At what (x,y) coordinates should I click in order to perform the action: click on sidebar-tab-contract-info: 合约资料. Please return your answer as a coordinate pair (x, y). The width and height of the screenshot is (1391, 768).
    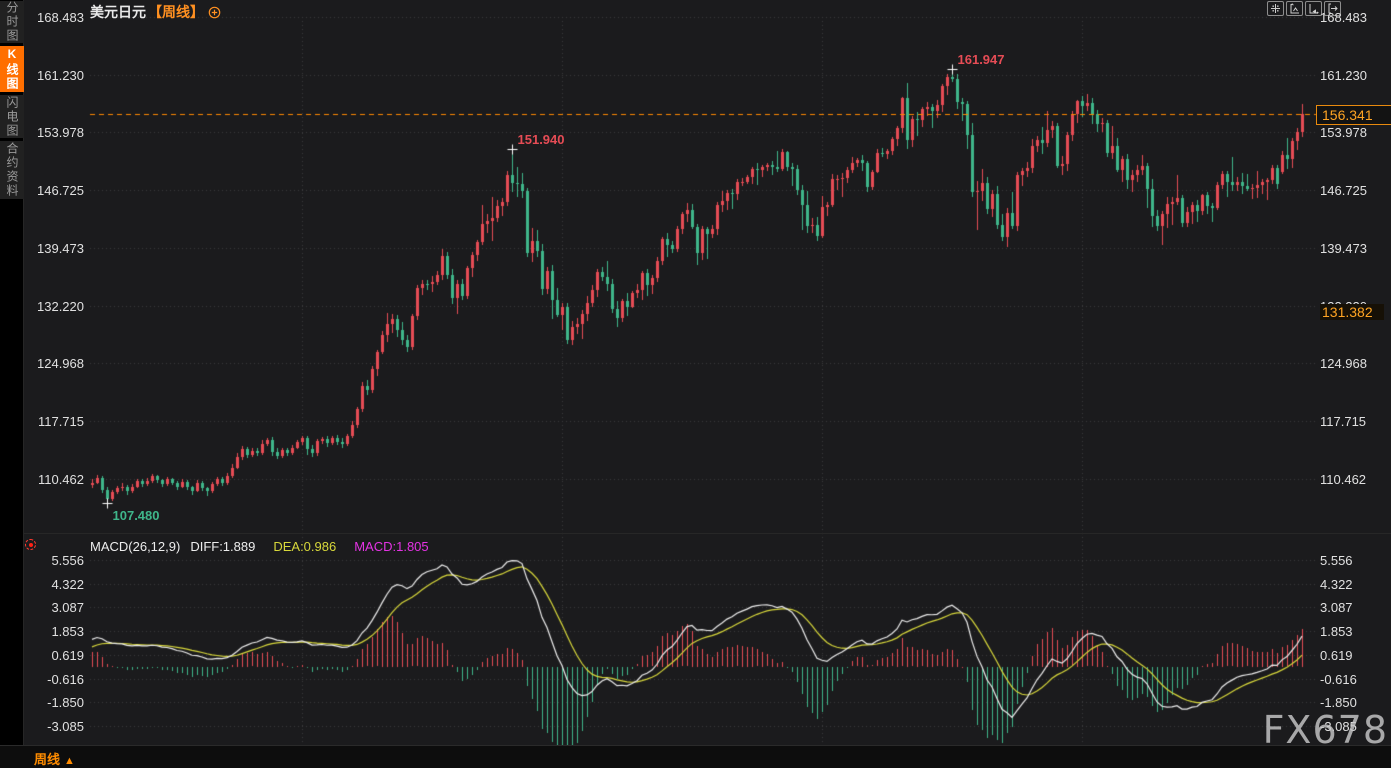
    Looking at the image, I should click on (12, 170).